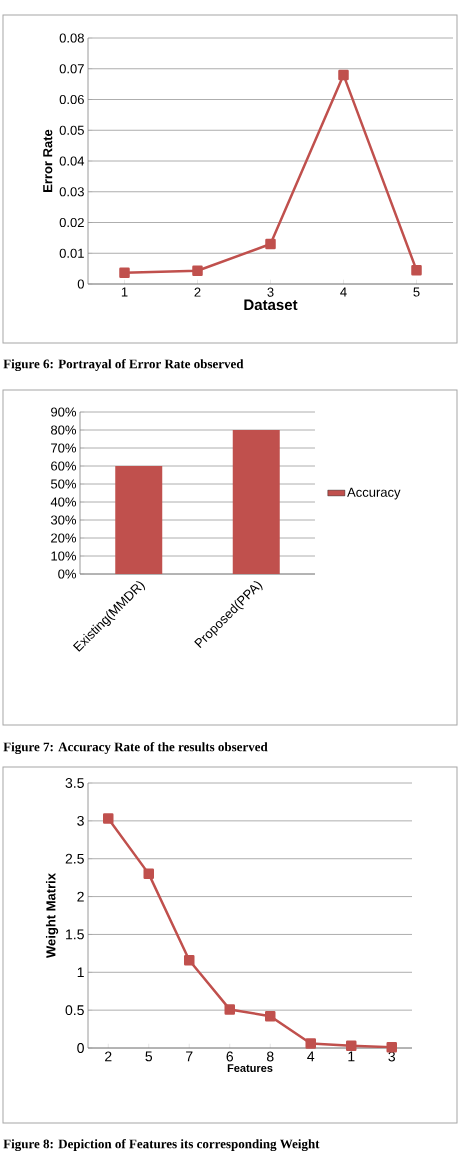  Describe the element at coordinates (52, 915) in the screenshot. I see `y-axis-title: Weight Matrix` at that location.